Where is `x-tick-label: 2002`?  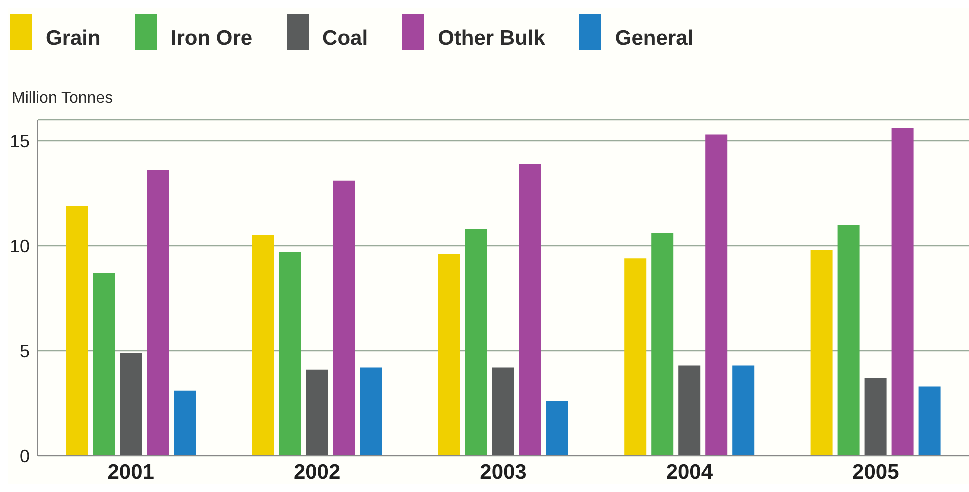 x-tick-label: 2002 is located at coordinates (317, 472).